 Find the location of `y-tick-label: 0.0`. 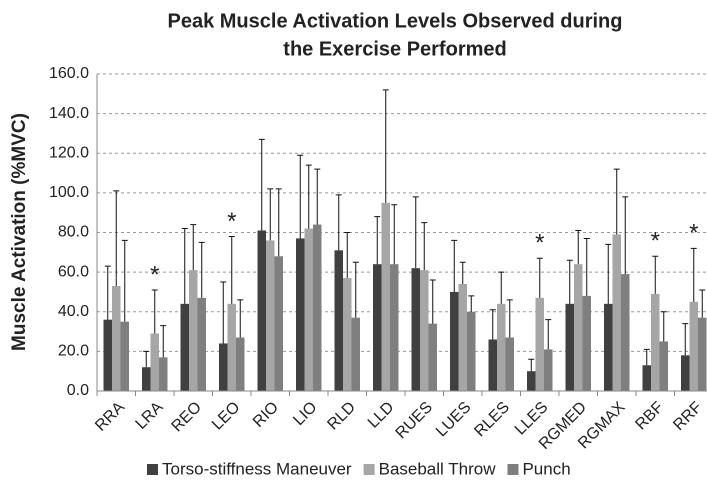

y-tick-label: 0.0 is located at coordinates (78, 390).